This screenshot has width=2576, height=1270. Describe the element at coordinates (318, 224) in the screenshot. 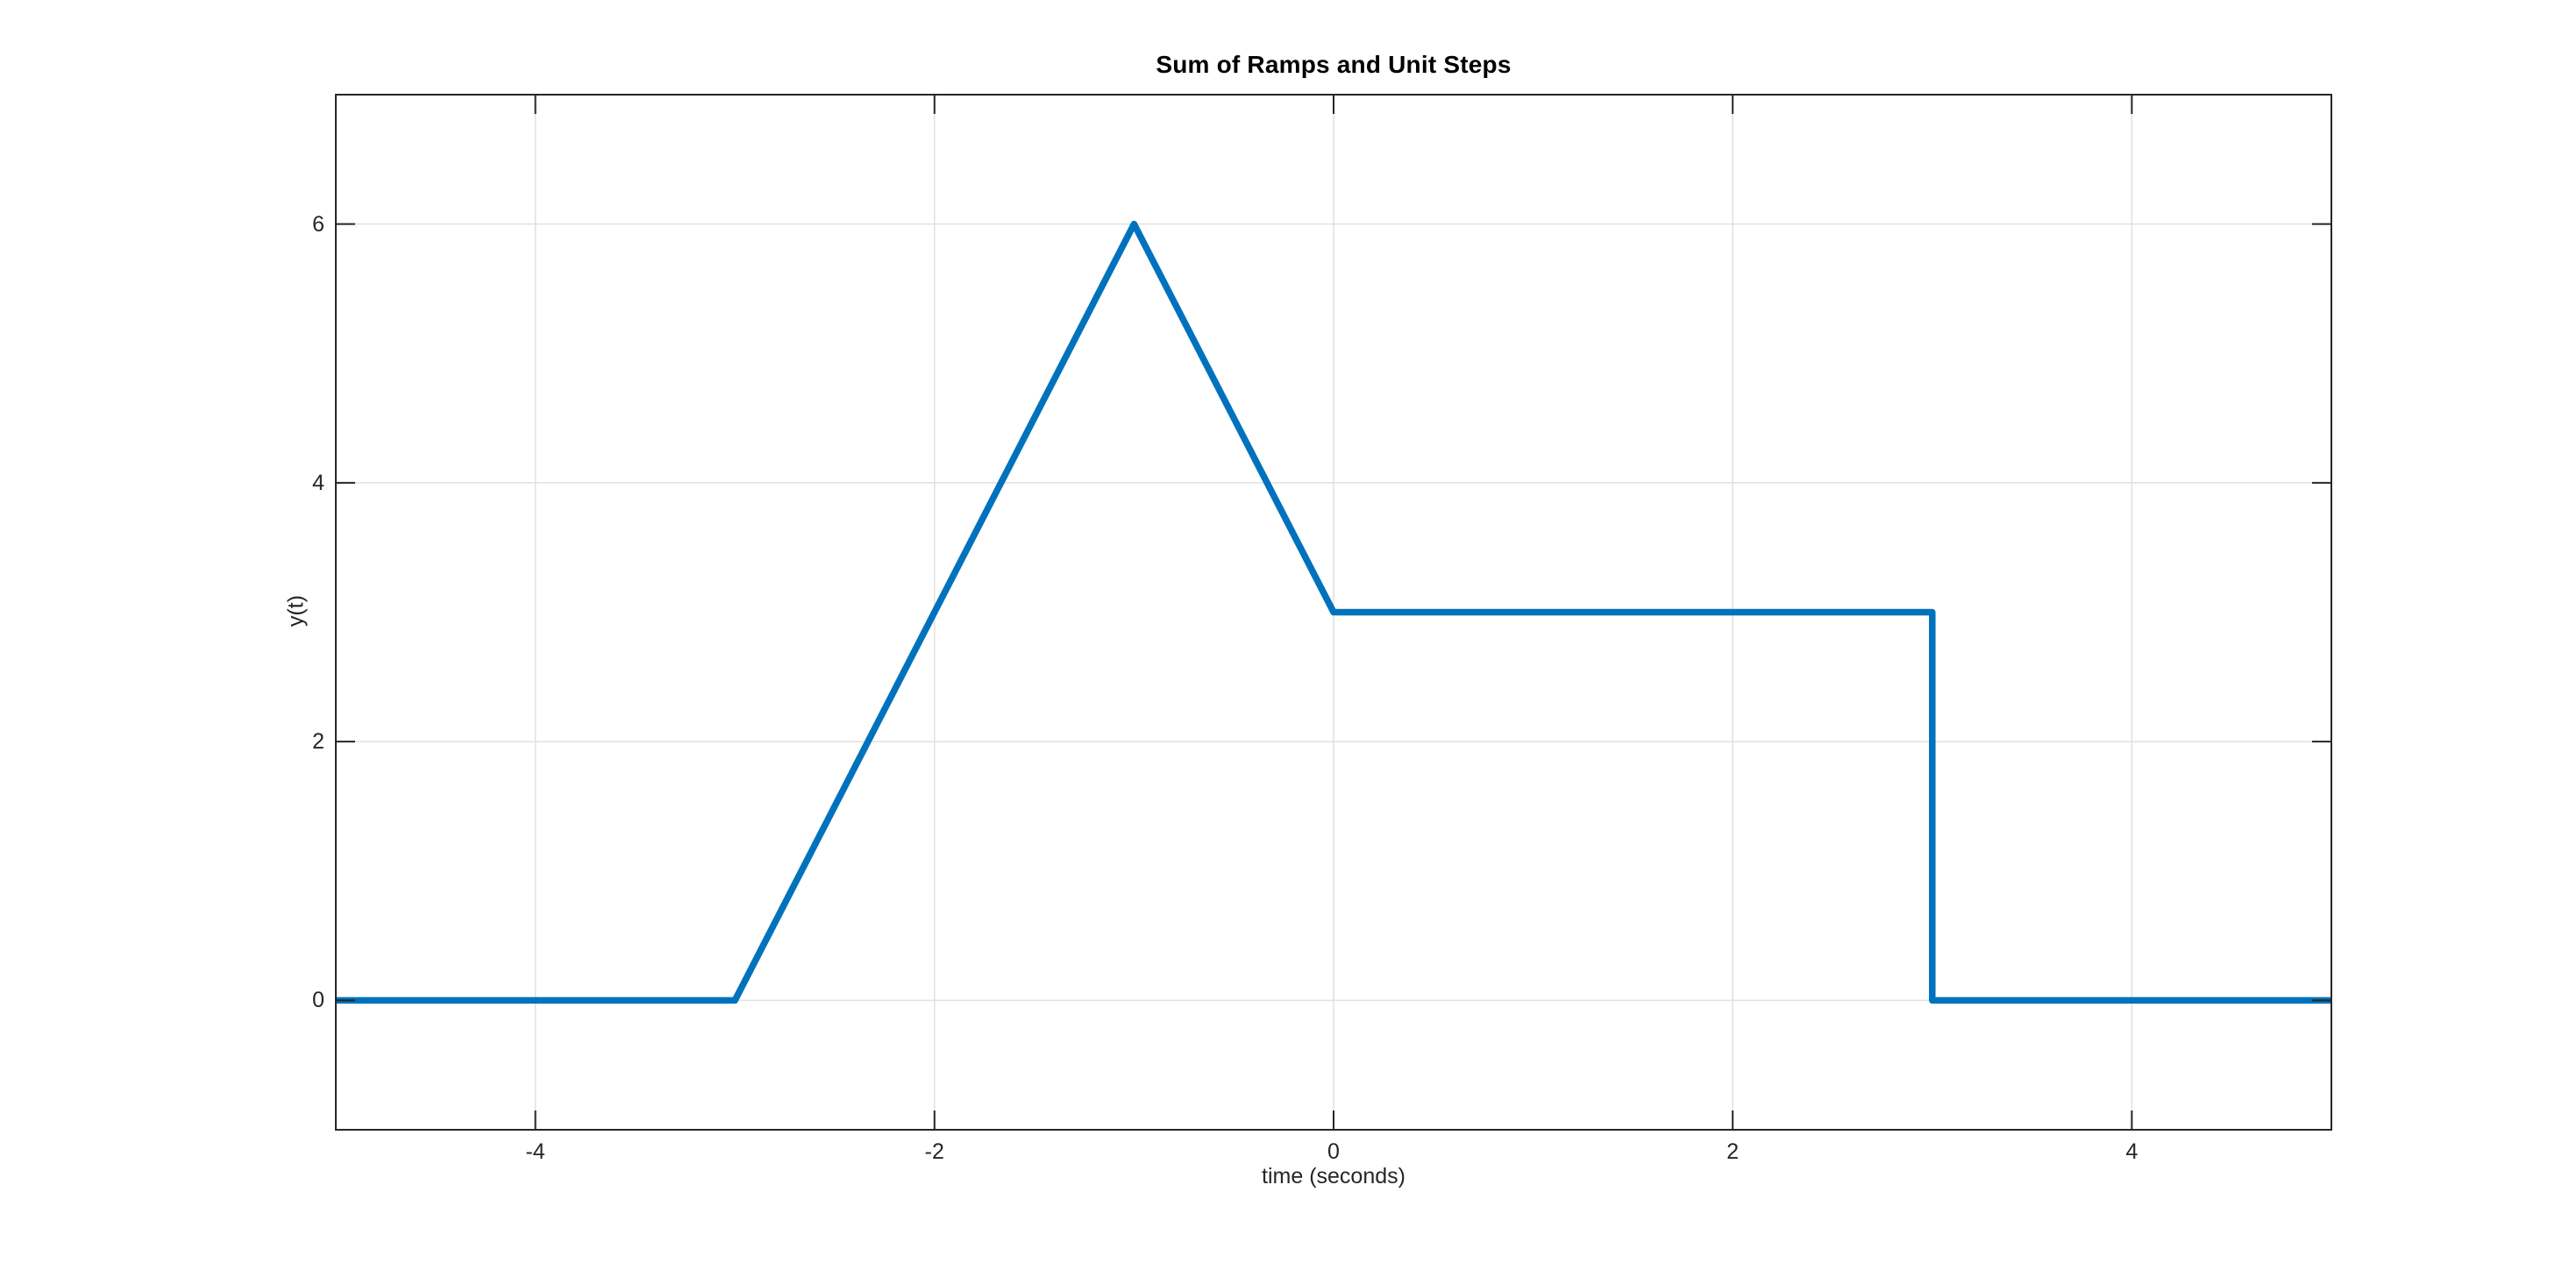

I see `y-tick-label: 6` at that location.